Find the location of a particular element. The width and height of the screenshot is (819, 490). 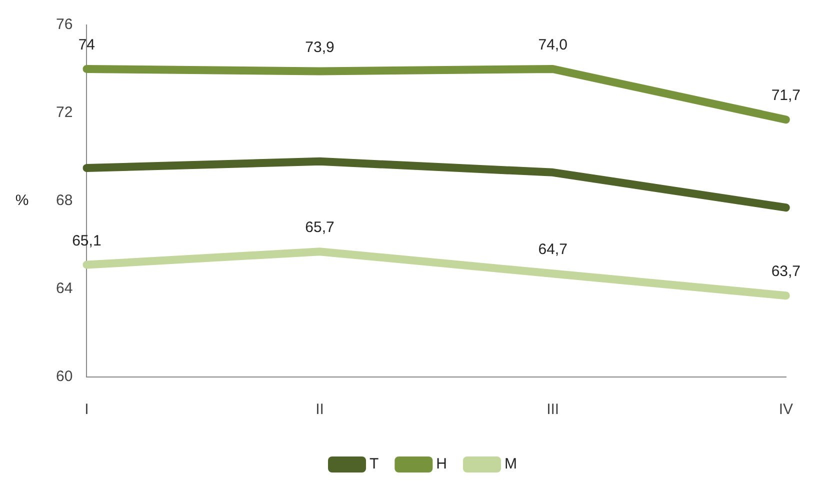

y-tick-label: 64 is located at coordinates (64, 289).